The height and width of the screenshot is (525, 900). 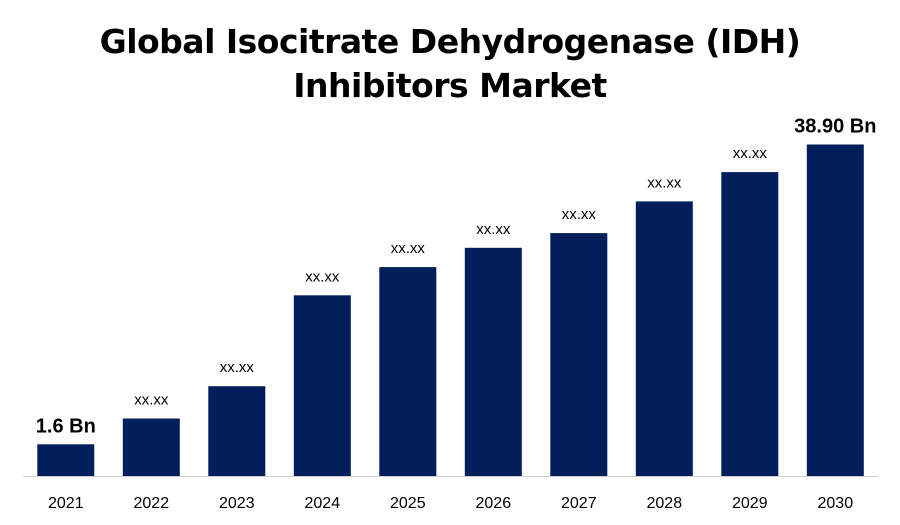 I want to click on bar-2028, so click(x=664, y=338).